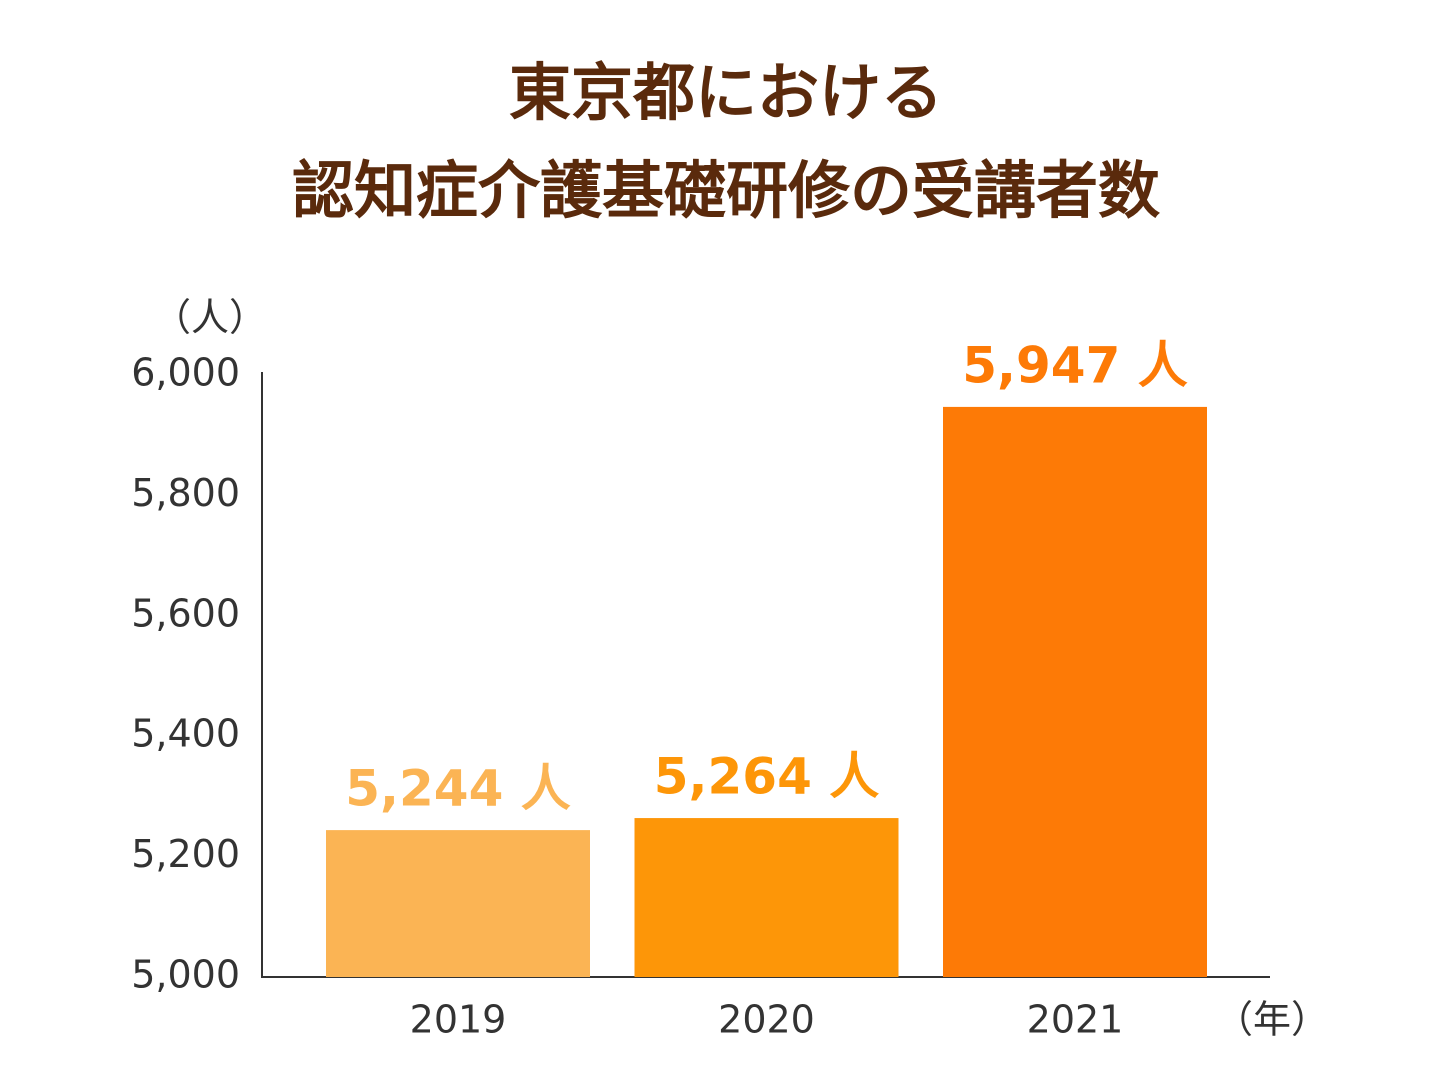 Image resolution: width=1452 pixels, height=1089 pixels. What do you see at coordinates (1075, 365) in the screenshot?
I see `value-label: 5,947 人` at bounding box center [1075, 365].